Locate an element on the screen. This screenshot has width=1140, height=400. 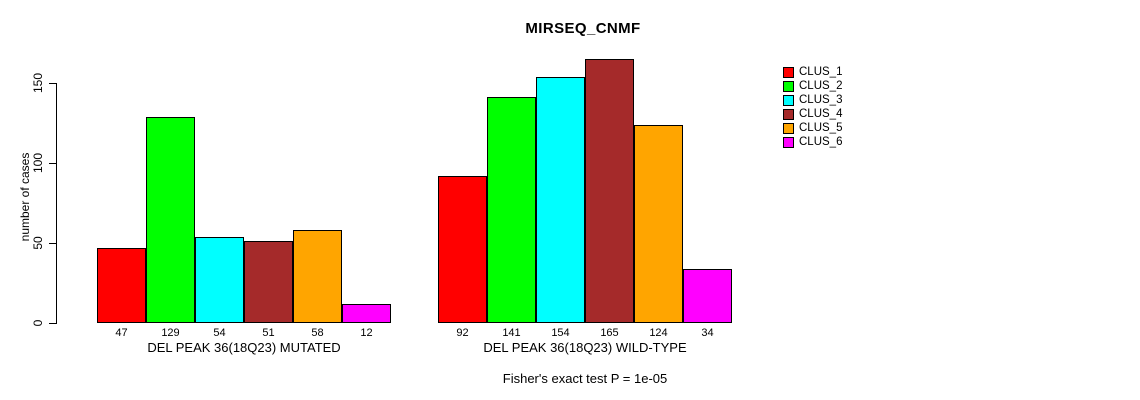
legend-label: CLUS_6 is located at coordinates (821, 142).